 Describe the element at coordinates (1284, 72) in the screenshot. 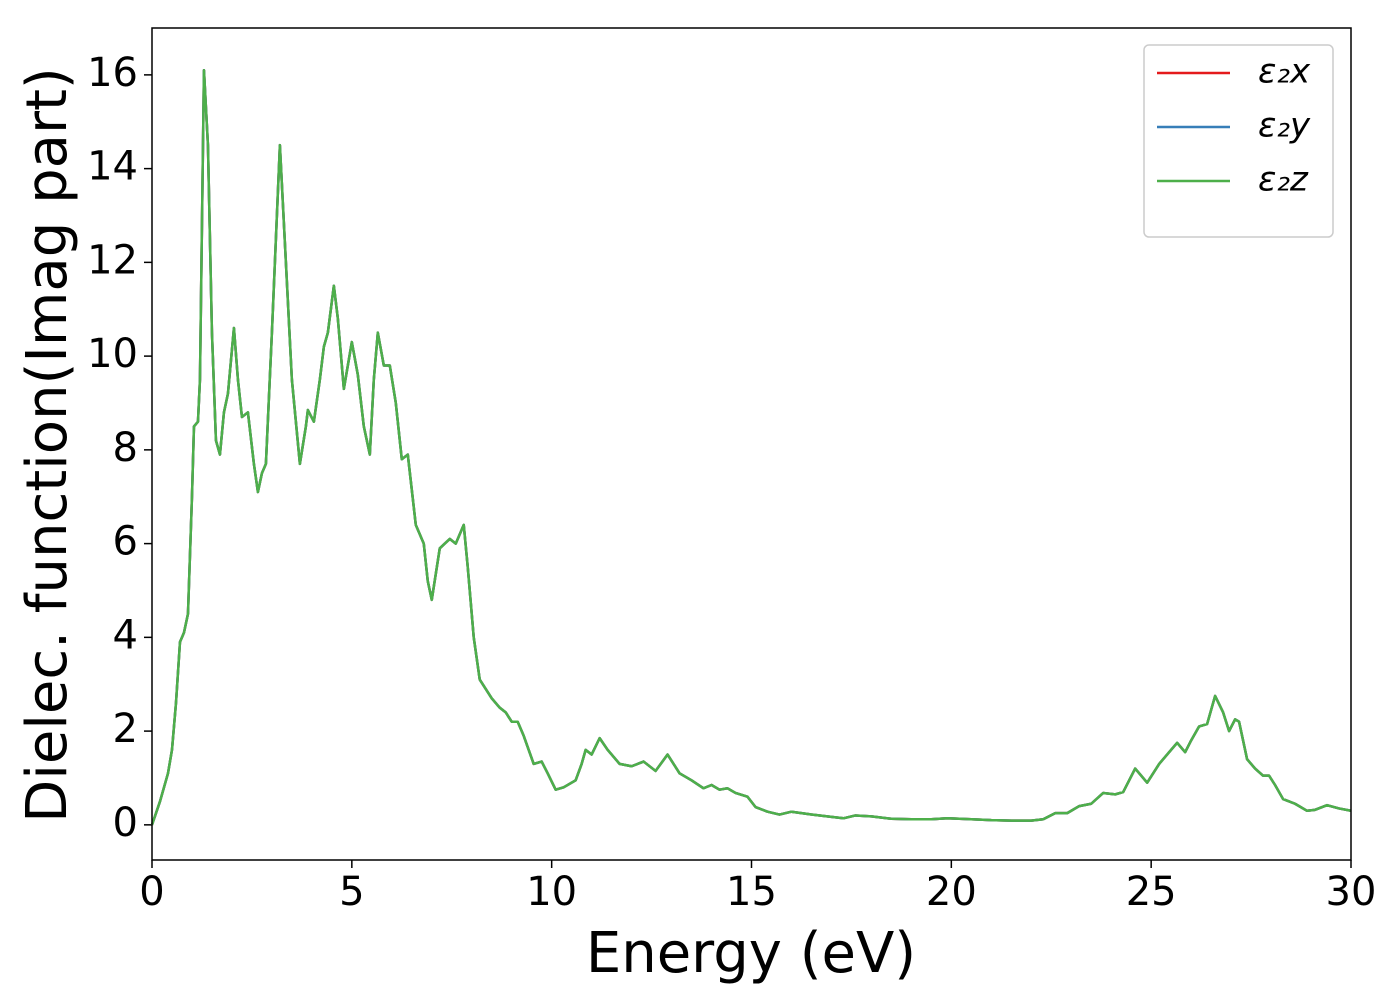

I see `legend-label: ε₂x` at that location.